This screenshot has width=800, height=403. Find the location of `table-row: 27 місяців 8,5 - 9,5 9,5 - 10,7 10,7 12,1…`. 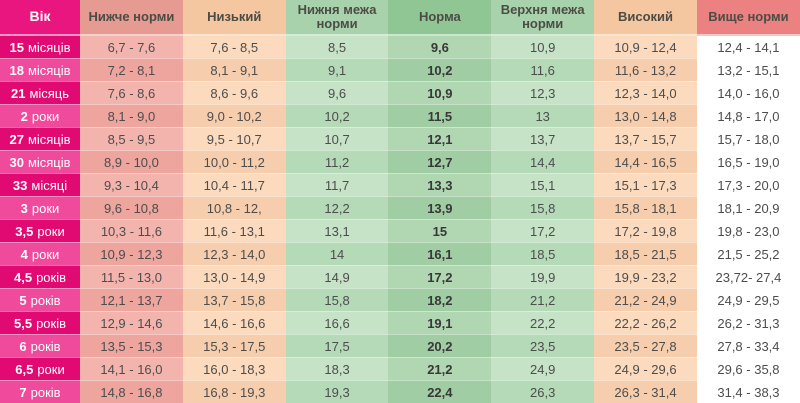

table-row: 27 місяців 8,5 - 9,5 9,5 - 10,7 10,7 12,1… is located at coordinates (400, 138).